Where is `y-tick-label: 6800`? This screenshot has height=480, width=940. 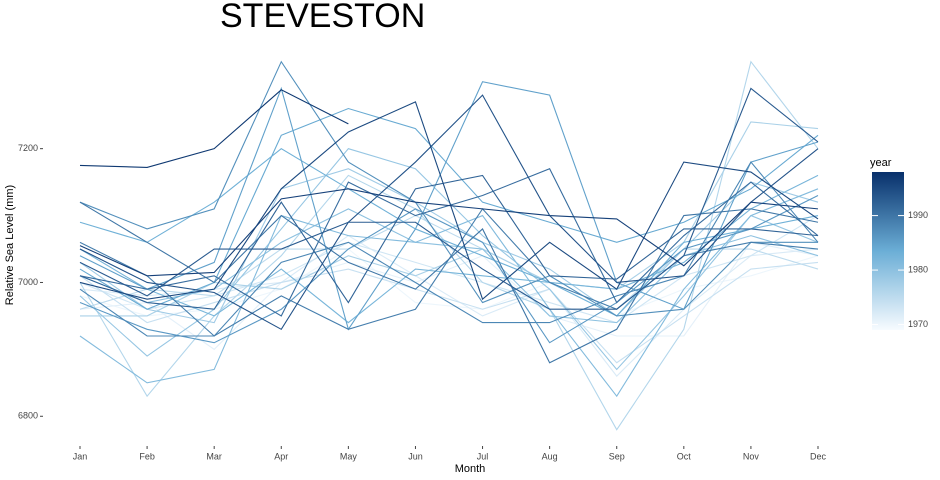
y-tick-label: 6800 is located at coordinates (28, 416).